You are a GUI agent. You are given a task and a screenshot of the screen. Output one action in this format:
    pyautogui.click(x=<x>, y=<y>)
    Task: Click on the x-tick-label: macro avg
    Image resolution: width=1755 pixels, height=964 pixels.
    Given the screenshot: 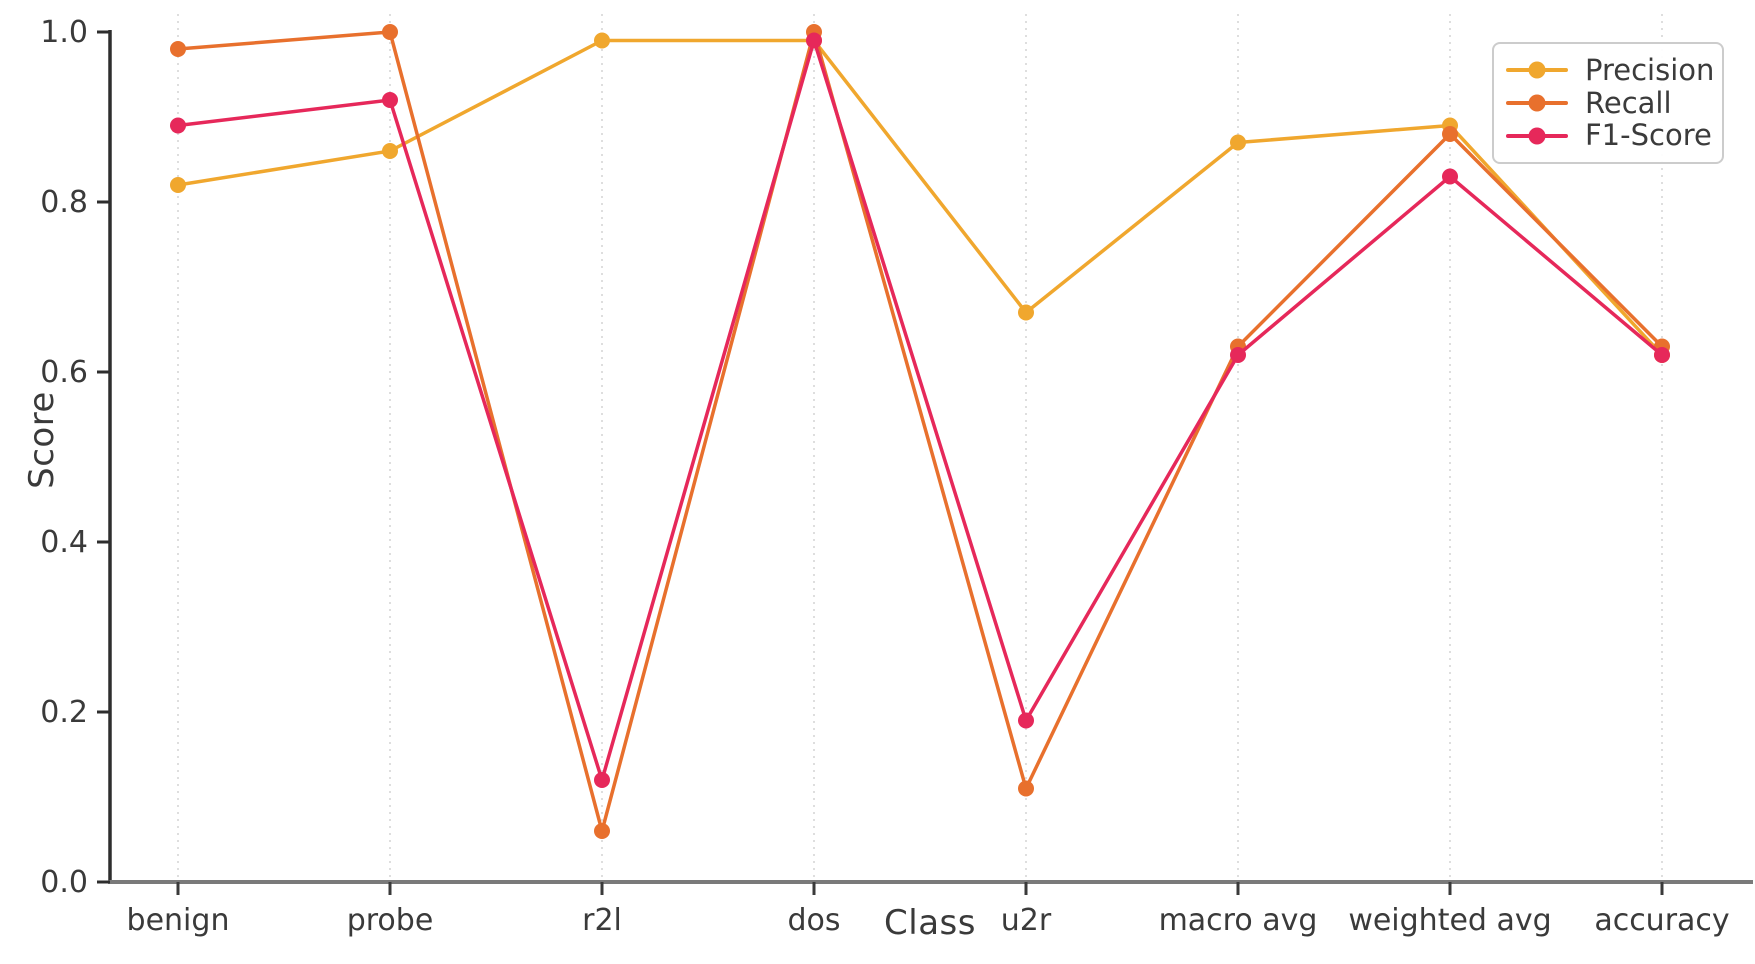 What is the action you would take?
    pyautogui.click(x=1238, y=920)
    